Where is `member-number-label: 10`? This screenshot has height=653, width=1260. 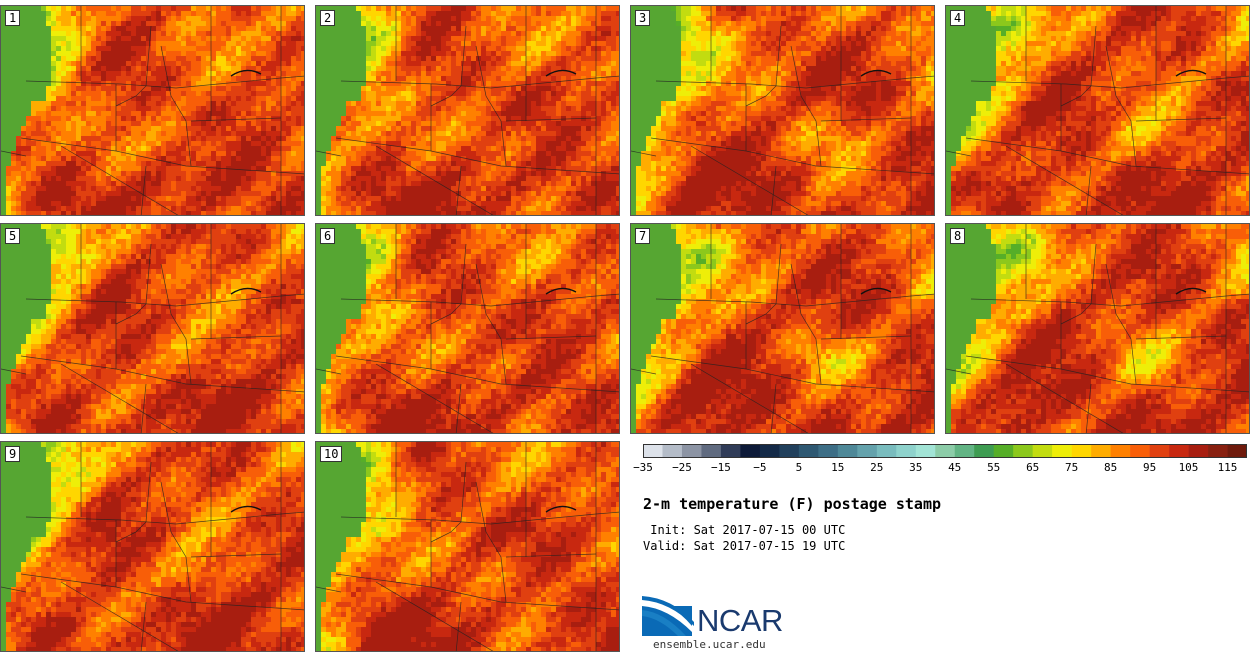 member-number-label: 10 is located at coordinates (331, 454).